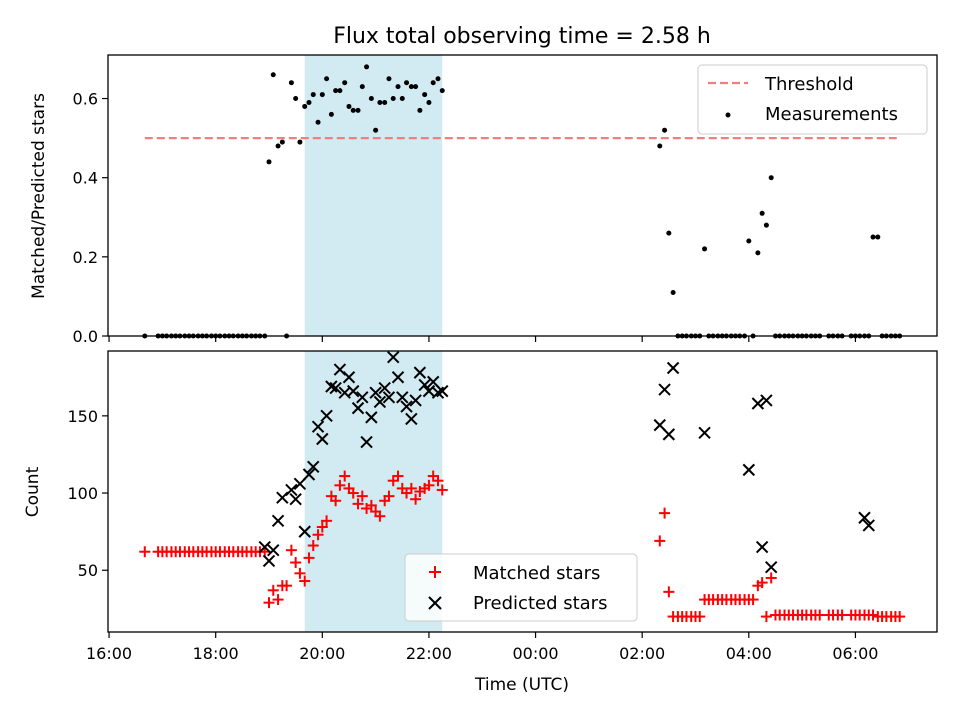 The height and width of the screenshot is (720, 960). I want to click on legend-predicted-label: Predicted stars, so click(540, 603).